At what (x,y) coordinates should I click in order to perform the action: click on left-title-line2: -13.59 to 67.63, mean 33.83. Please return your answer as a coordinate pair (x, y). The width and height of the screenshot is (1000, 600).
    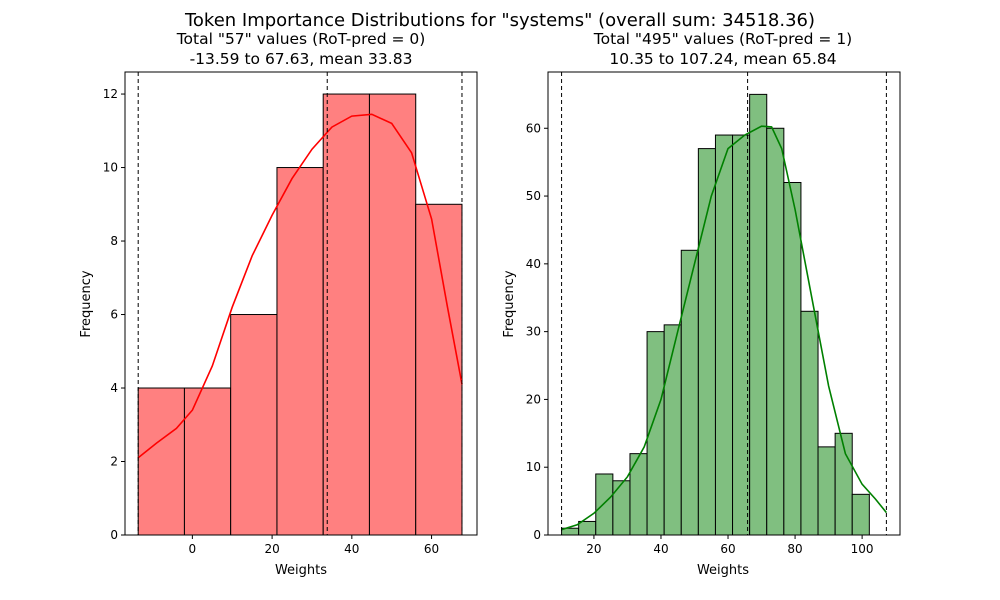
    Looking at the image, I should click on (301, 59).